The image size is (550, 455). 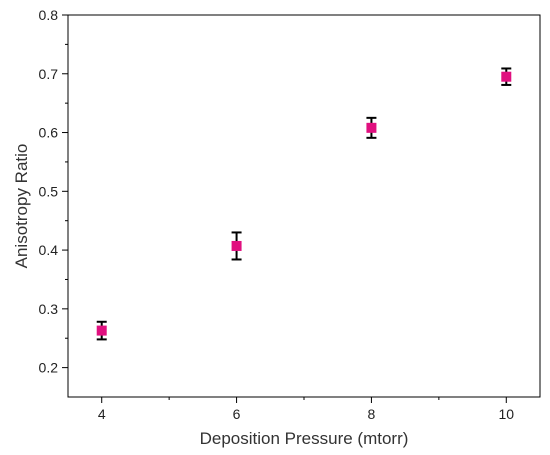 What do you see at coordinates (49, 368) in the screenshot?
I see `y-tick-label: 0.2` at bounding box center [49, 368].